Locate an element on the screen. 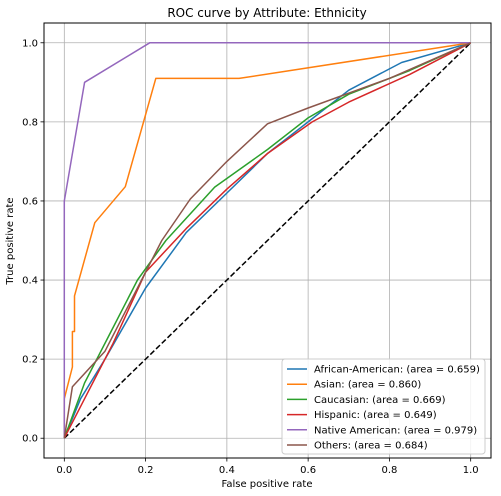  x-tick-label: 0.6 is located at coordinates (308, 470).